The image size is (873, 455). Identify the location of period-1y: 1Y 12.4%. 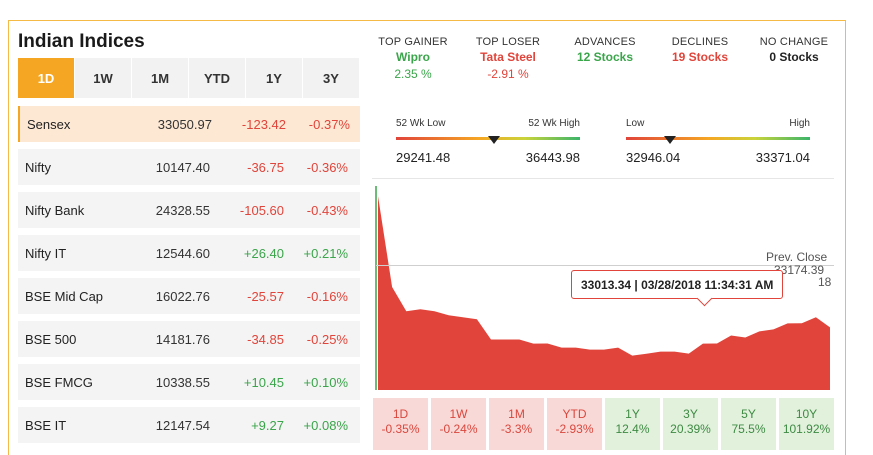
(632, 424).